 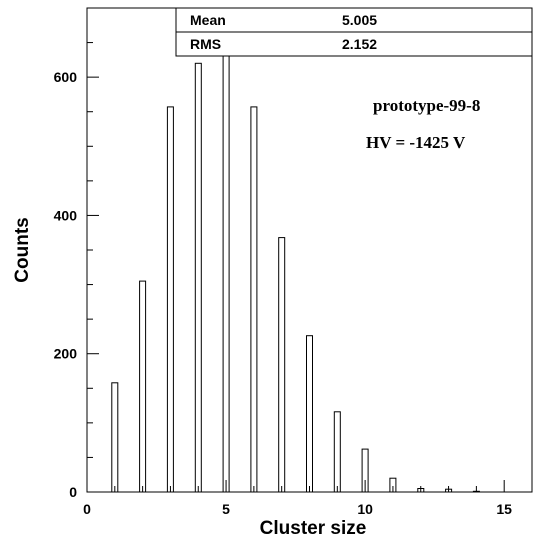 What do you see at coordinates (426, 105) in the screenshot?
I see `annotation-prototype: prototype-99-8` at bounding box center [426, 105].